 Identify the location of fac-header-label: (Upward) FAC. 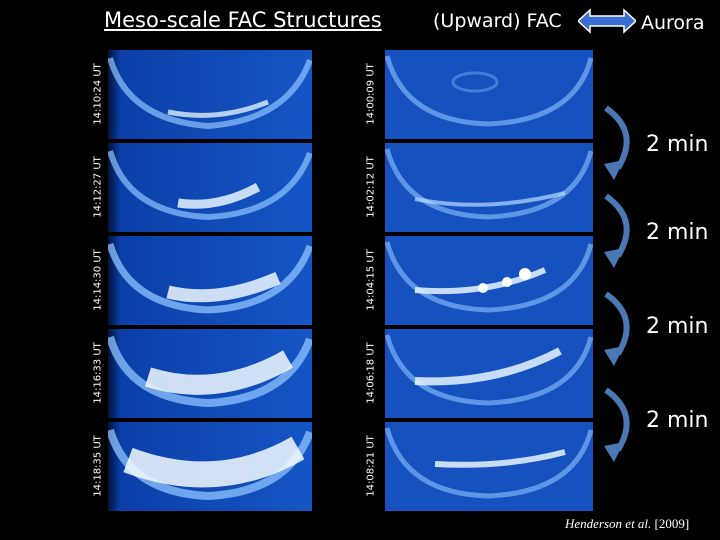
(497, 21).